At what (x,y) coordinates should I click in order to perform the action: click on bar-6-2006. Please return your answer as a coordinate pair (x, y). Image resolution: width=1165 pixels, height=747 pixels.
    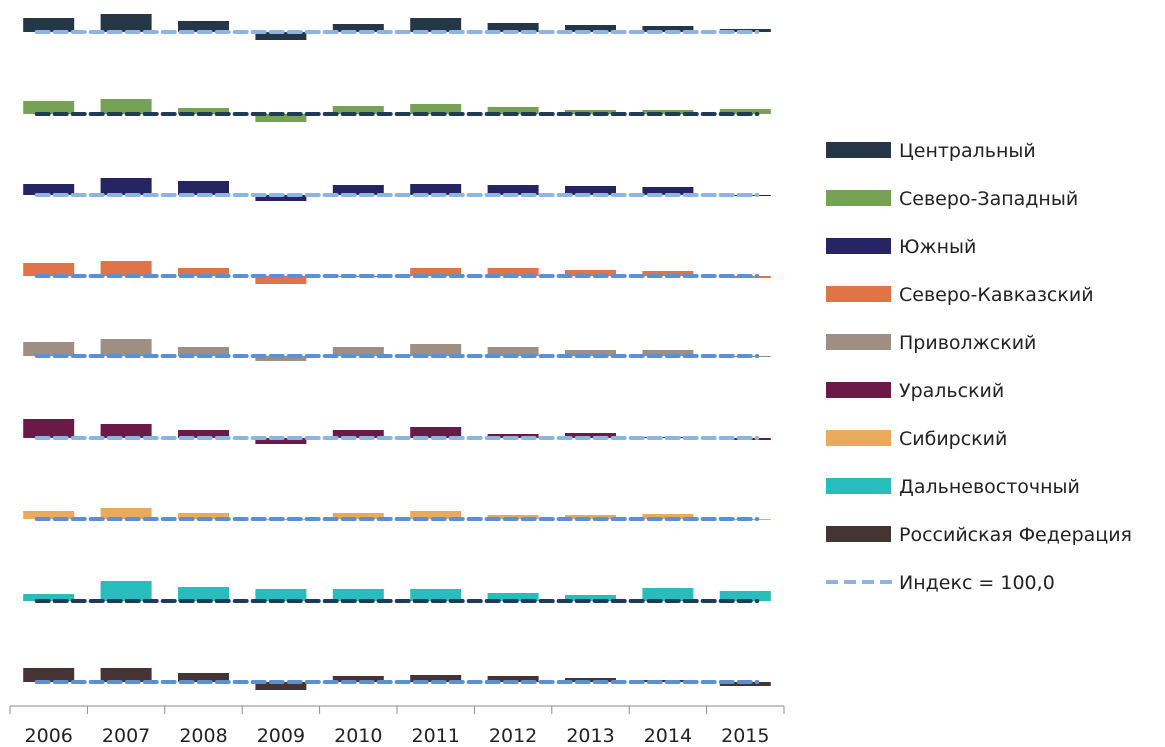
    Looking at the image, I should click on (49, 428).